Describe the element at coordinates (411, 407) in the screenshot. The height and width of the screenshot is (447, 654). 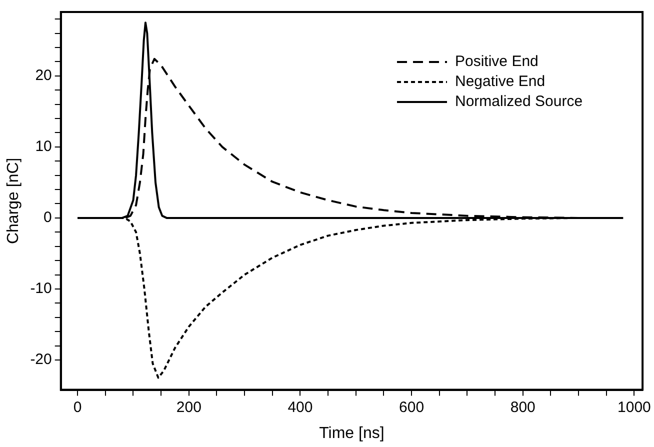
I see `x-tick-label: 600` at that location.